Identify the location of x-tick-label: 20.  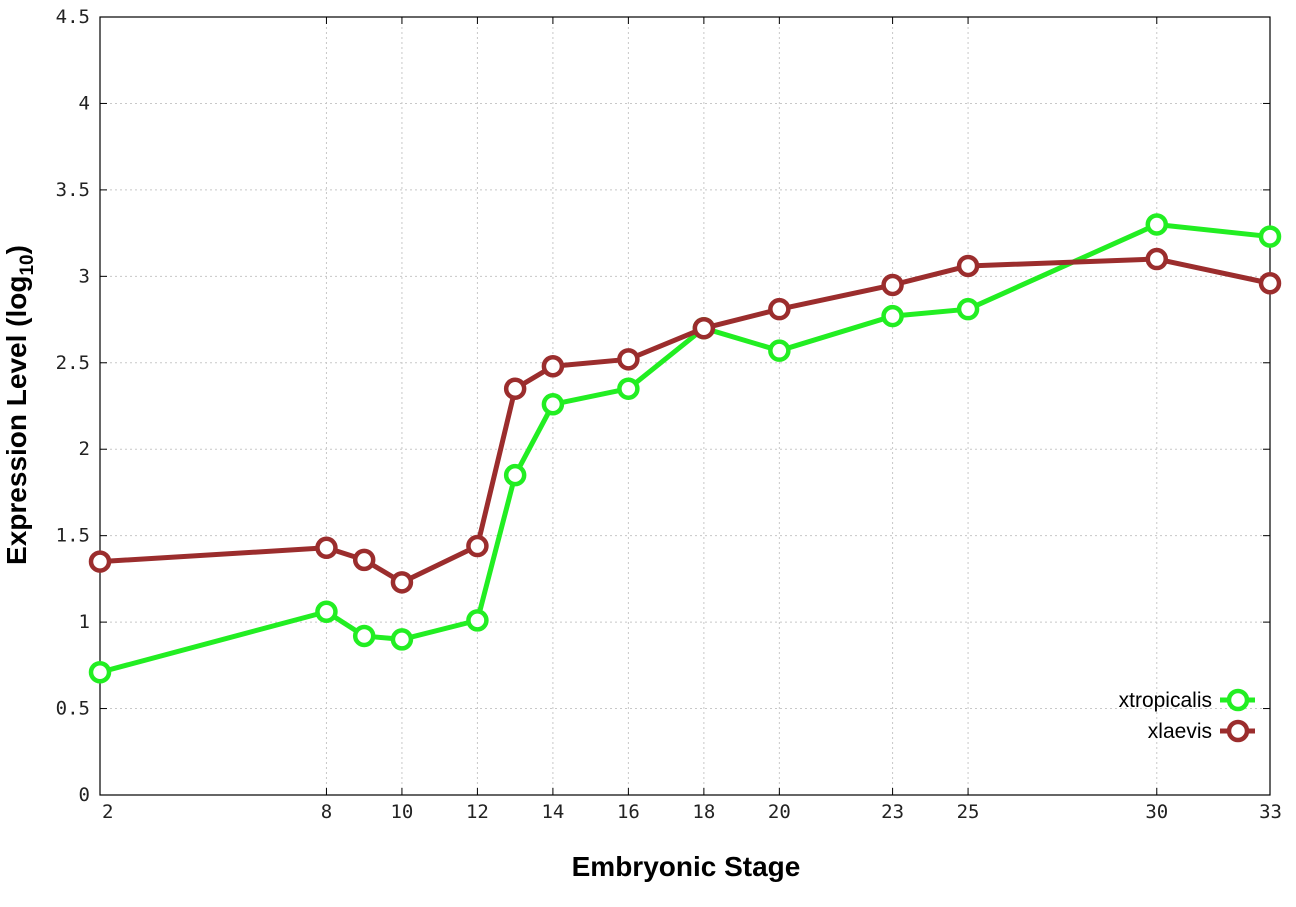
(779, 812).